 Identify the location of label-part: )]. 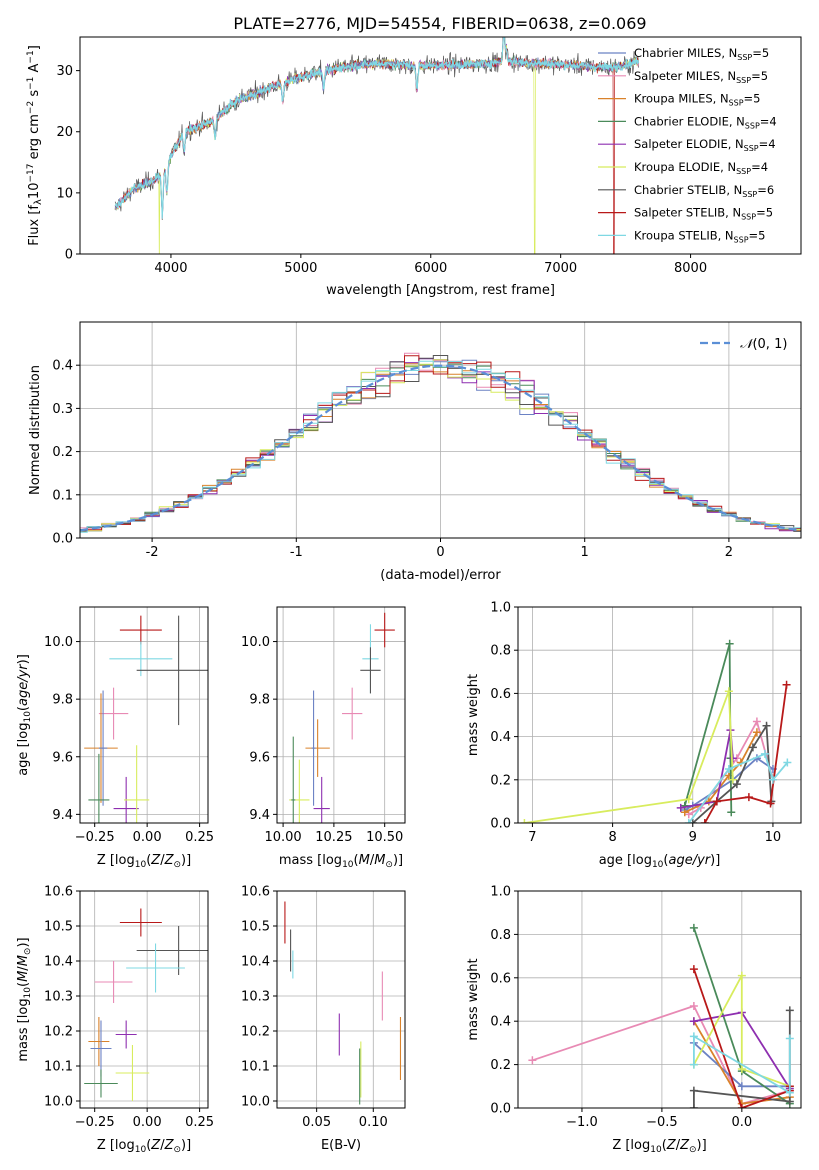
(702, 1145).